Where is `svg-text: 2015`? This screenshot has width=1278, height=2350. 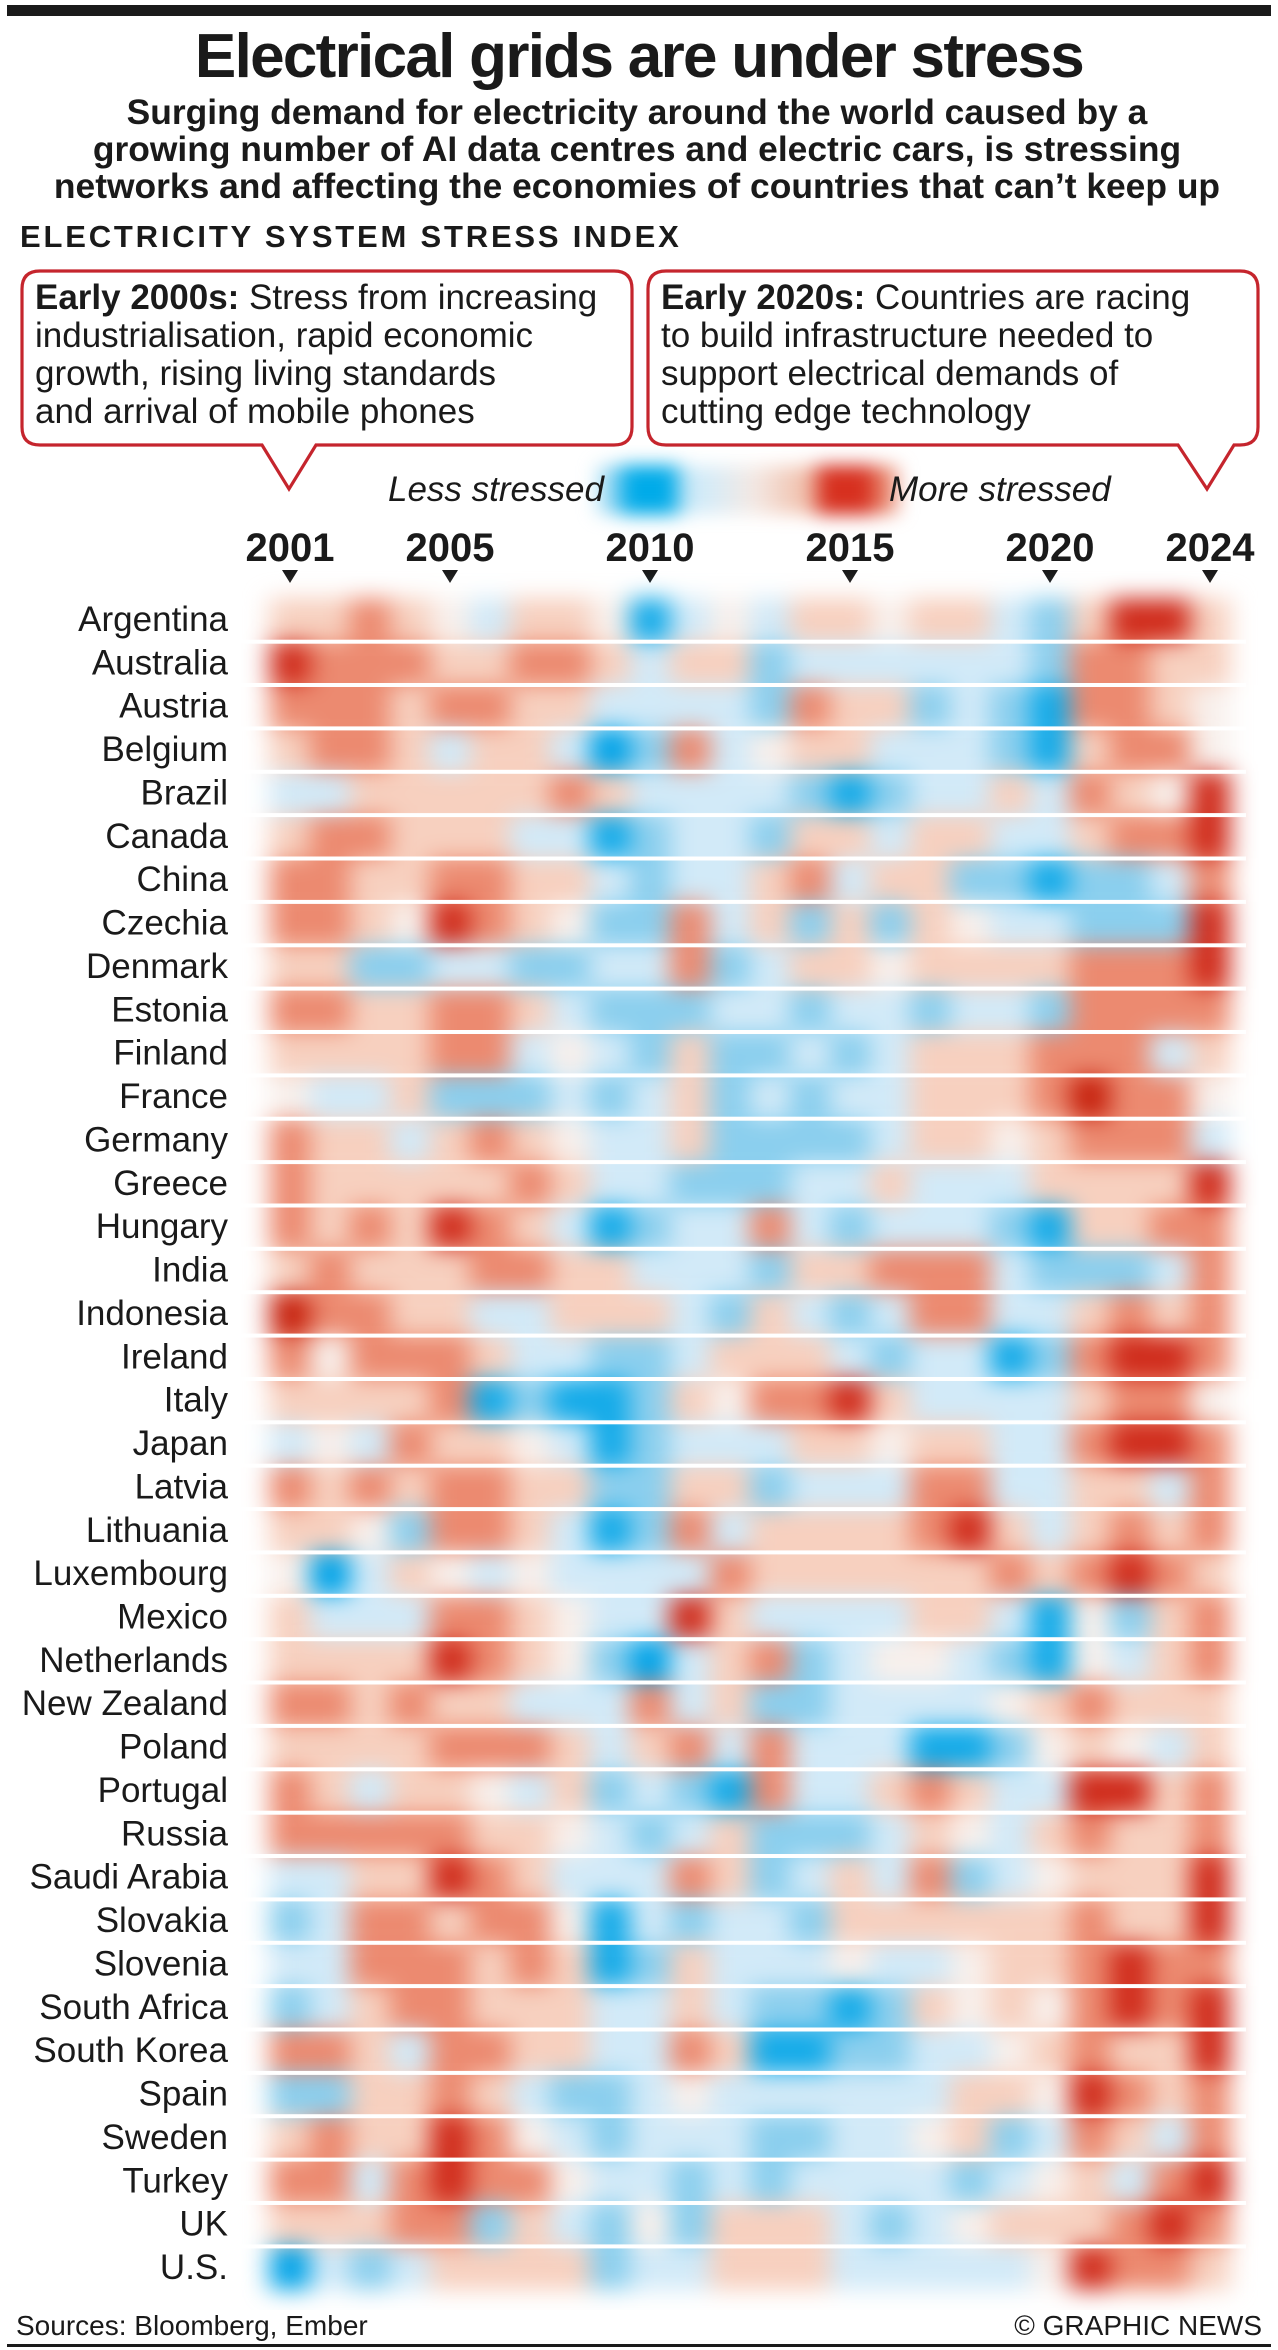 svg-text: 2015 is located at coordinates (850, 548).